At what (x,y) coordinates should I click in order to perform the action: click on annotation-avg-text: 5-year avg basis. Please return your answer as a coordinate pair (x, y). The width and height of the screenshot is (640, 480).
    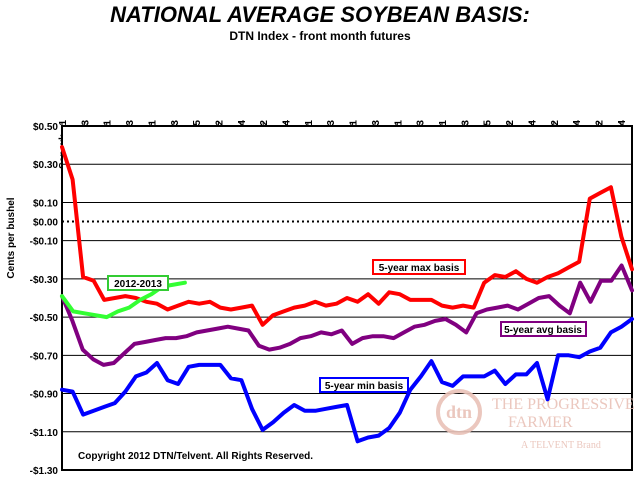
    Looking at the image, I should click on (543, 330).